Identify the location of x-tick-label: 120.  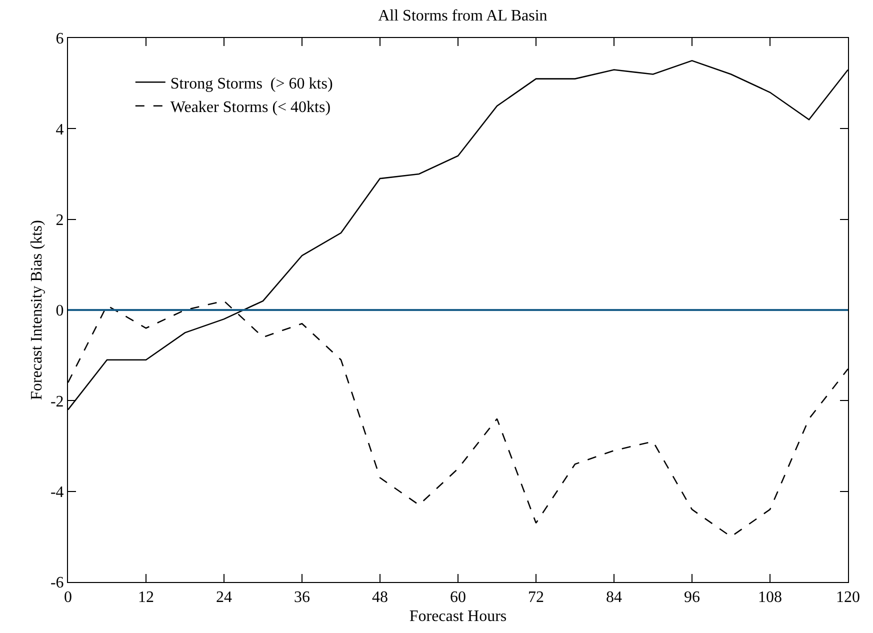
(848, 597).